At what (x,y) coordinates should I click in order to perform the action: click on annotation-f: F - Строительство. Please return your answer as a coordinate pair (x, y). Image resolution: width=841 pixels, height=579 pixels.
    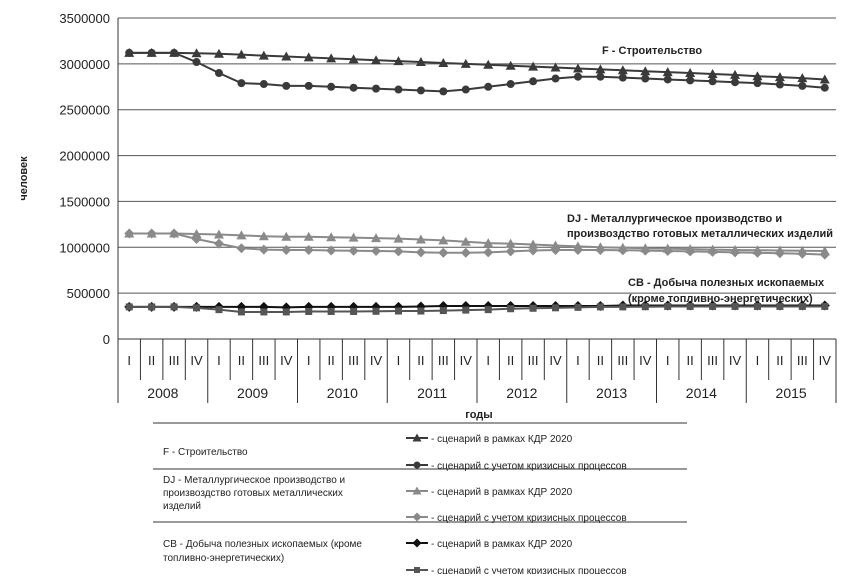
    Looking at the image, I should click on (652, 51).